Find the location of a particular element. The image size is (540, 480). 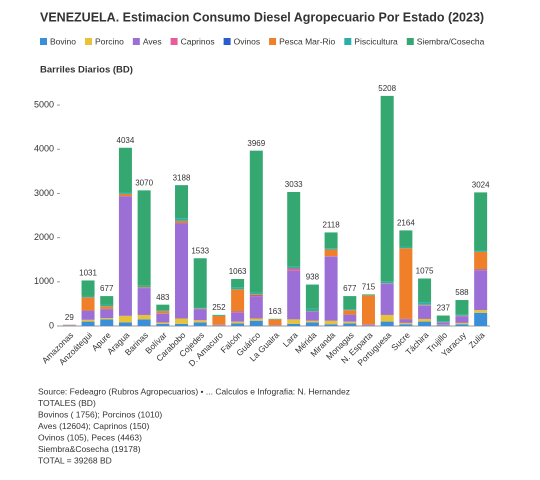

legend-label: Caprinos is located at coordinates (198, 41).